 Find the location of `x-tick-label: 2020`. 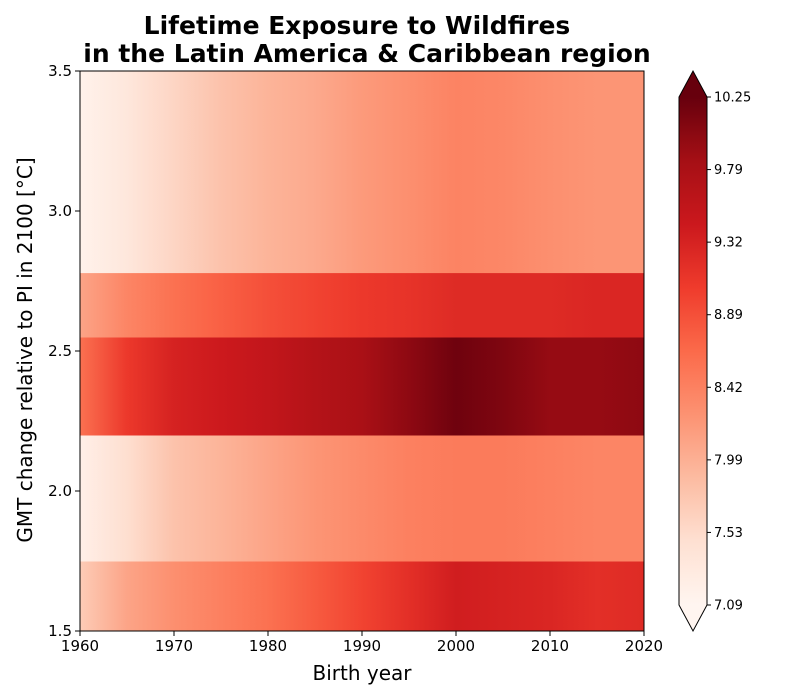

x-tick-label: 2020 is located at coordinates (644, 646).